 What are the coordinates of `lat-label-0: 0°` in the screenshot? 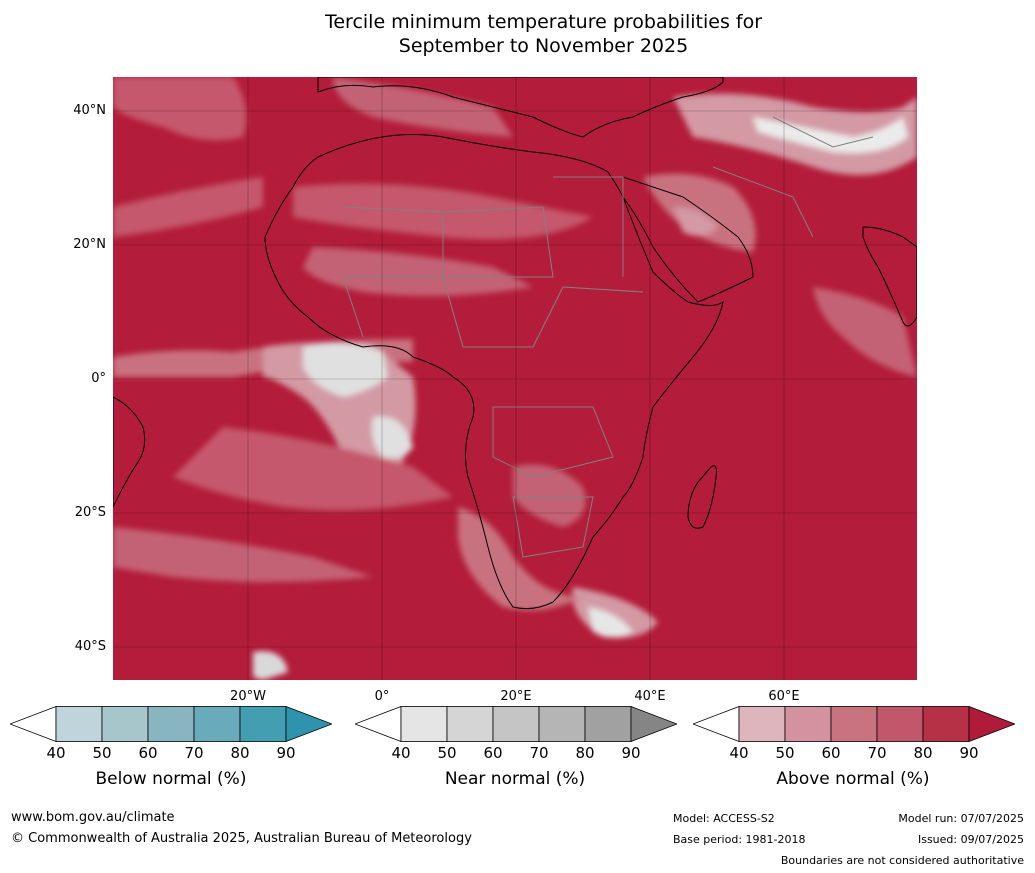 It's located at (98, 378).